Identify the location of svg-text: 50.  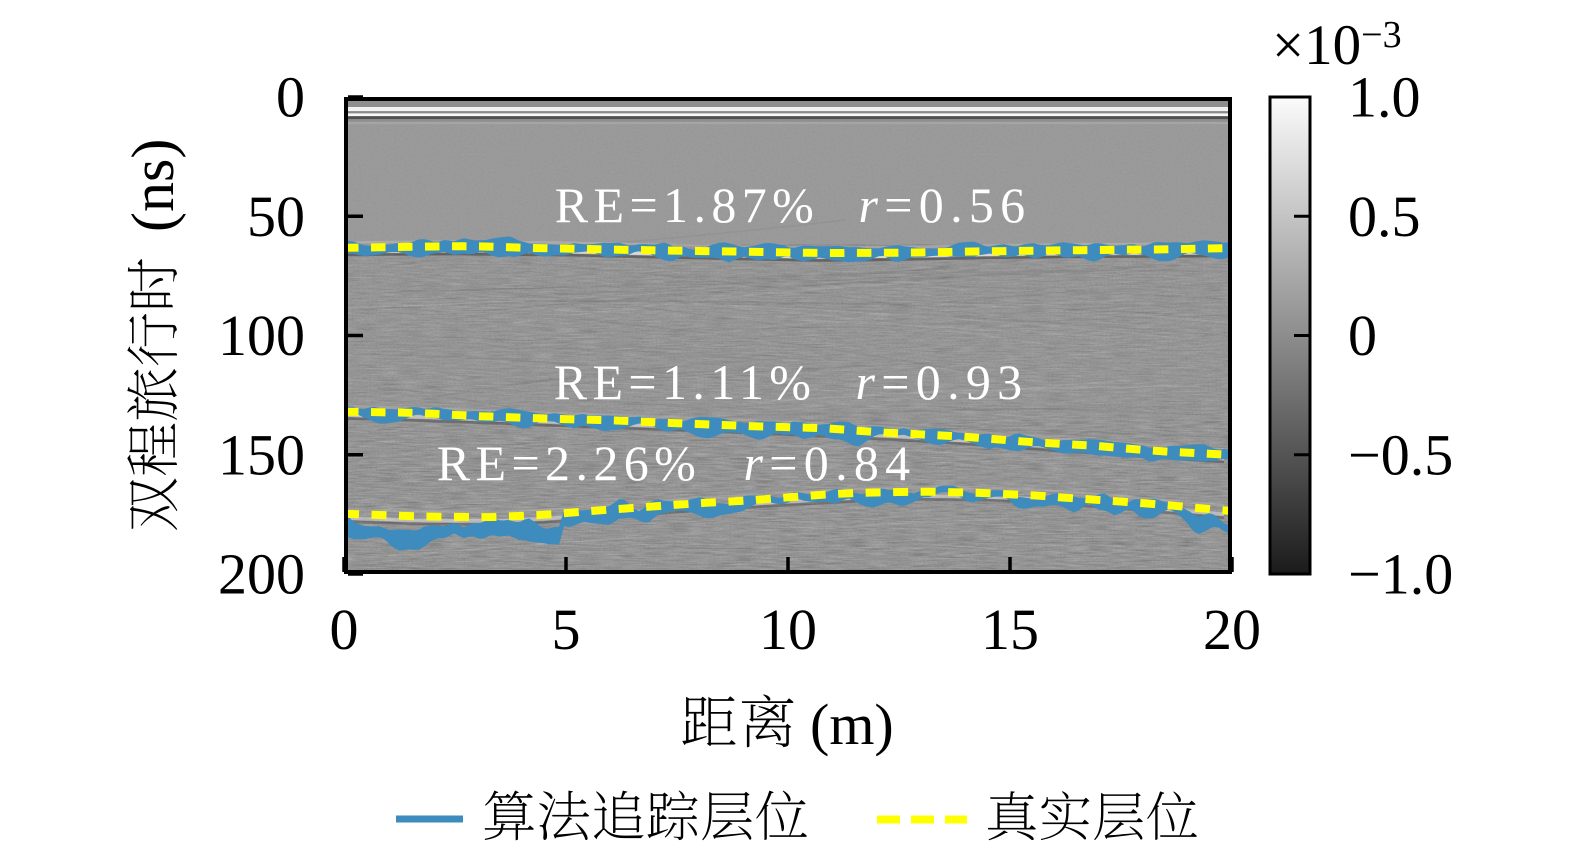
(276, 216).